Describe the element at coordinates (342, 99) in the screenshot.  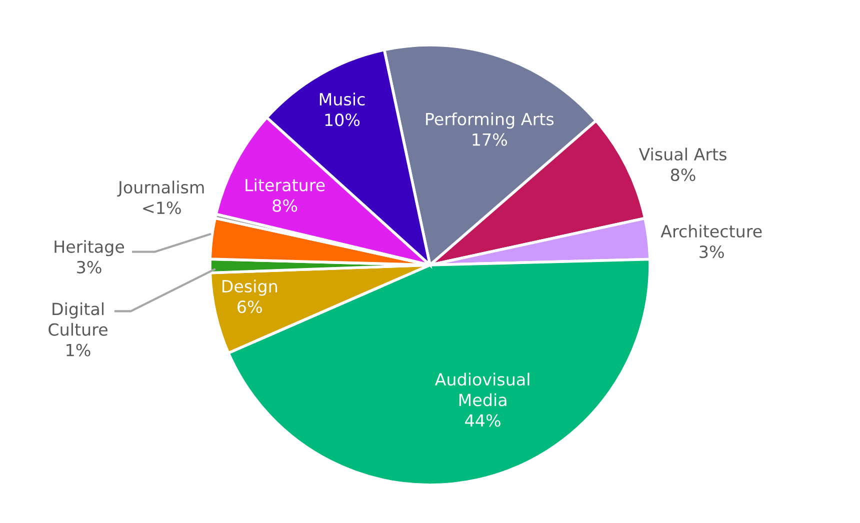
I see `slice-label: Music` at that location.